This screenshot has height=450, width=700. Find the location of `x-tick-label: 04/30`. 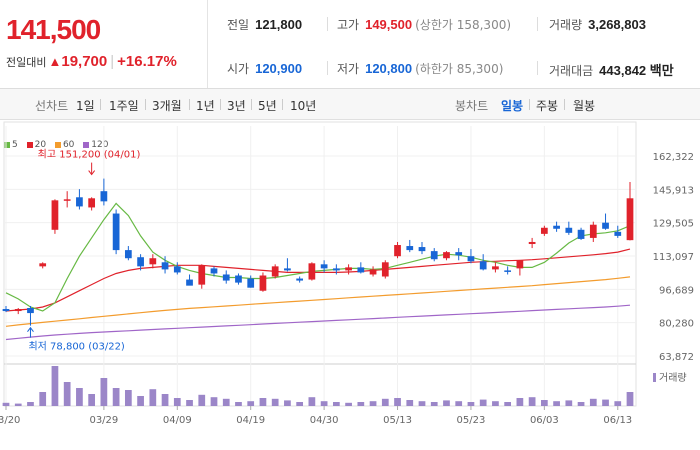

x-tick-label: 04/30 is located at coordinates (324, 420).